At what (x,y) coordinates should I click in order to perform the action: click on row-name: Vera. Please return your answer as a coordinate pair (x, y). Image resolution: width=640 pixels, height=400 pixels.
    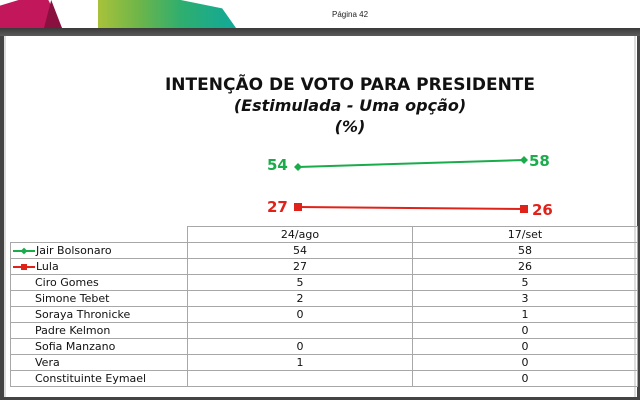
    Looking at the image, I should click on (47, 362).